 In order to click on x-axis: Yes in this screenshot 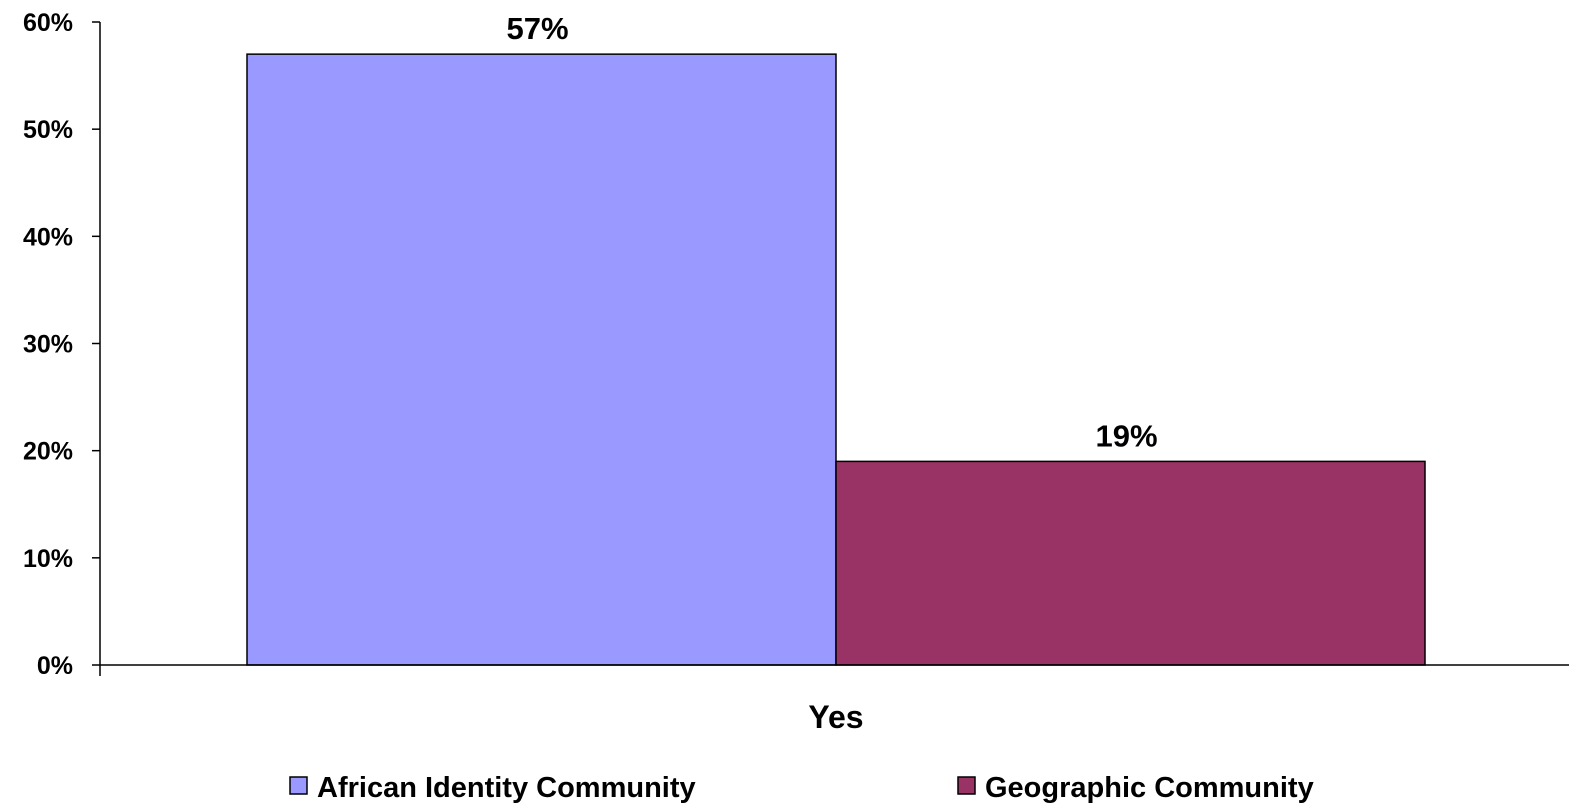, I will do `click(834, 699)`.